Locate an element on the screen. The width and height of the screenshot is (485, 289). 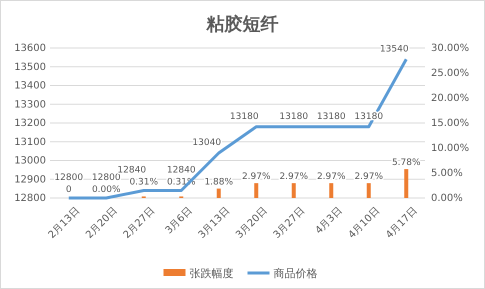
data-label: 0.31% is located at coordinates (143, 183).